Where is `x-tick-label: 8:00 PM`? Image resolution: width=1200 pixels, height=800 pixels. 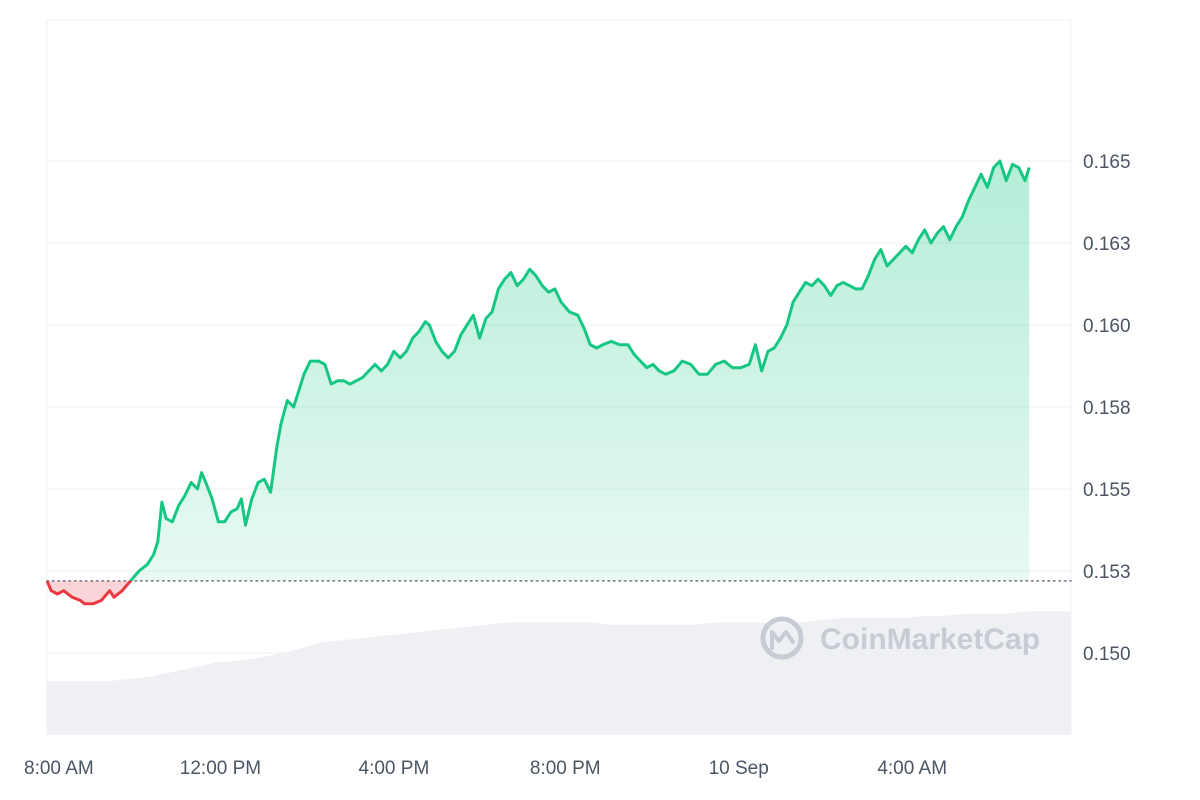
x-tick-label: 8:00 PM is located at coordinates (565, 768).